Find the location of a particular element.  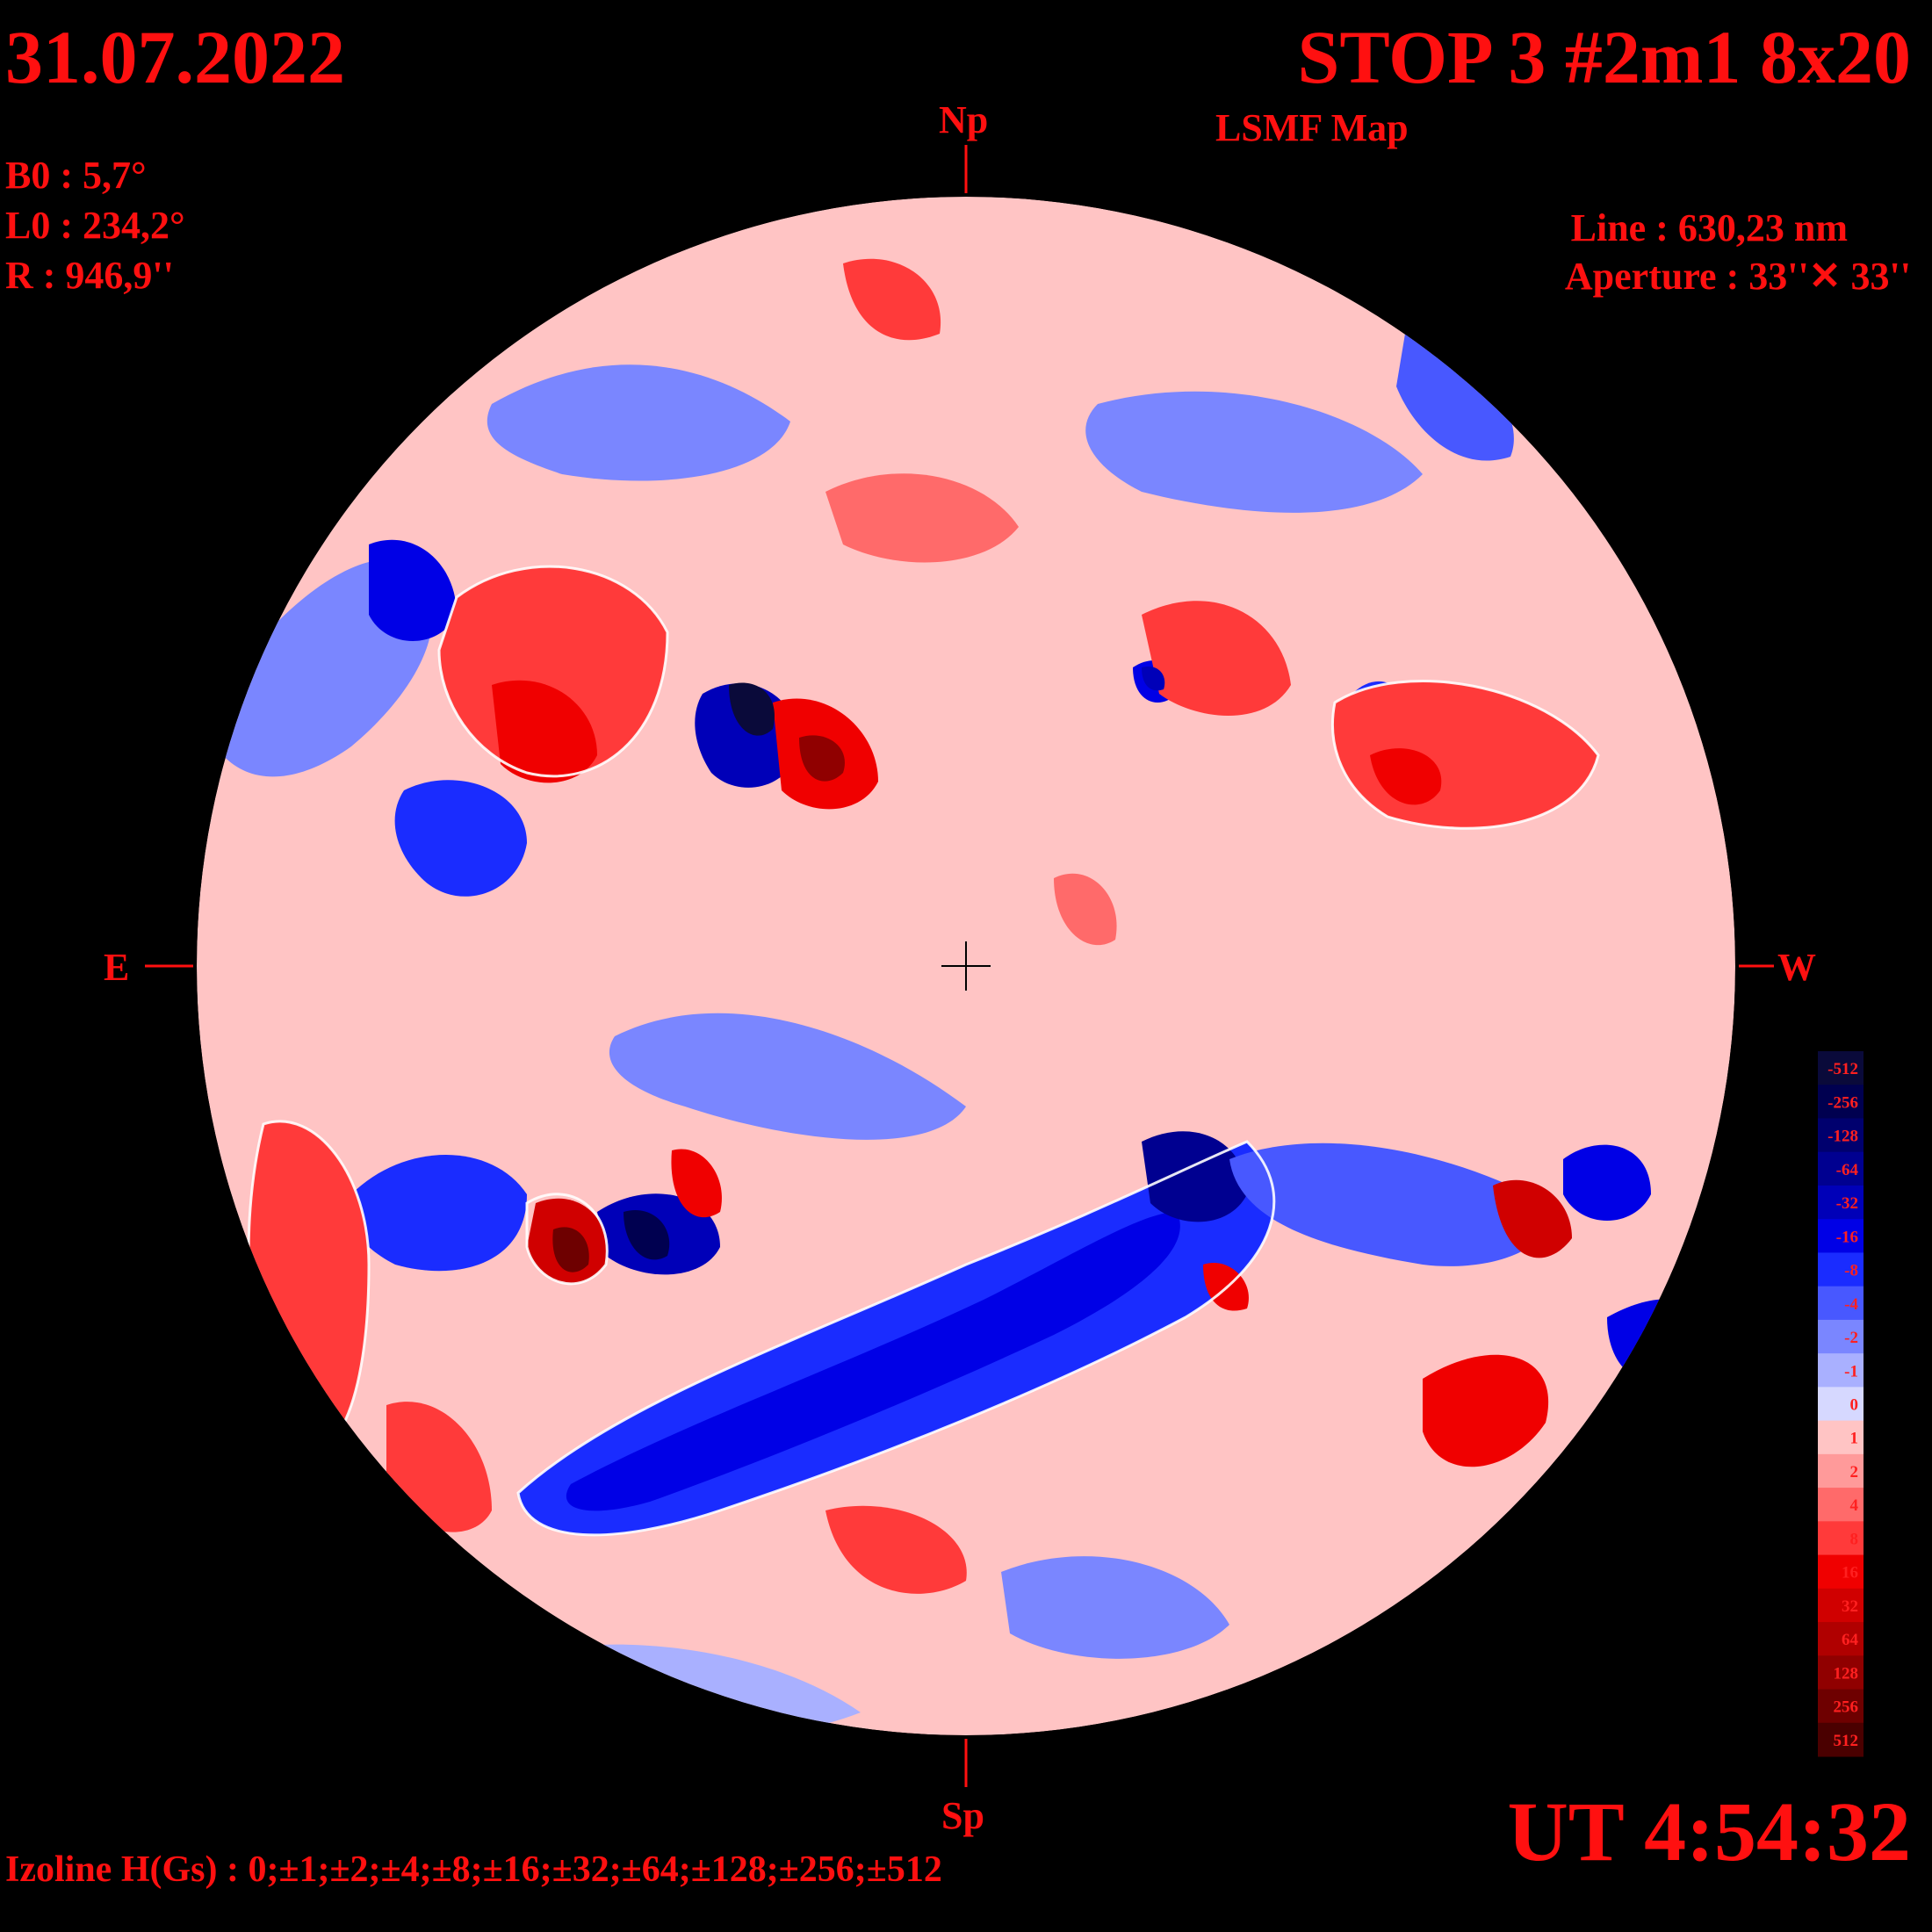

scale-label: -16 is located at coordinates (1847, 1237).